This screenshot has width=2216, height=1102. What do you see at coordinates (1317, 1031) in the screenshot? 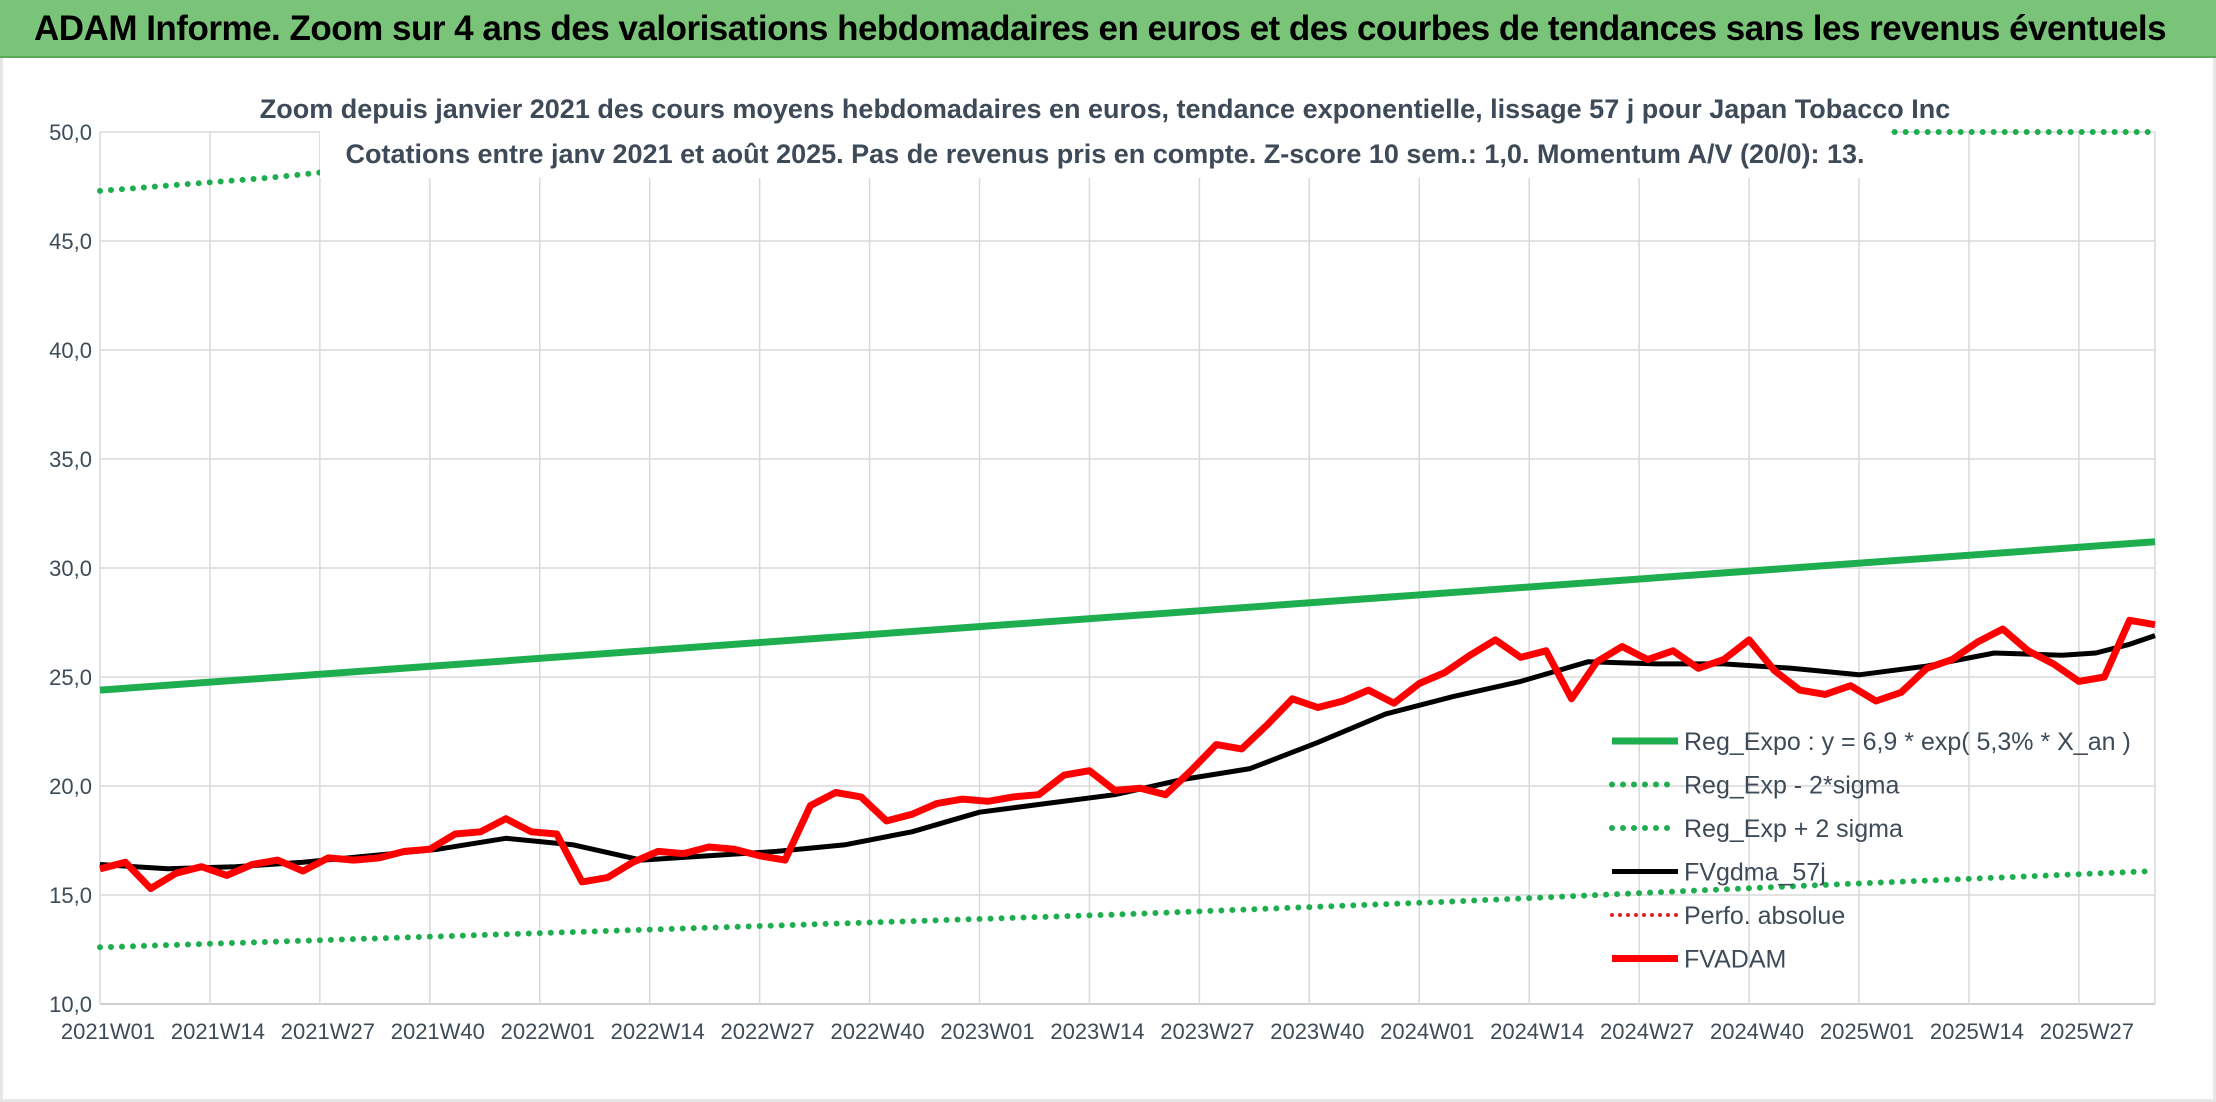
I see `x-tick-label: 2023W40` at bounding box center [1317, 1031].